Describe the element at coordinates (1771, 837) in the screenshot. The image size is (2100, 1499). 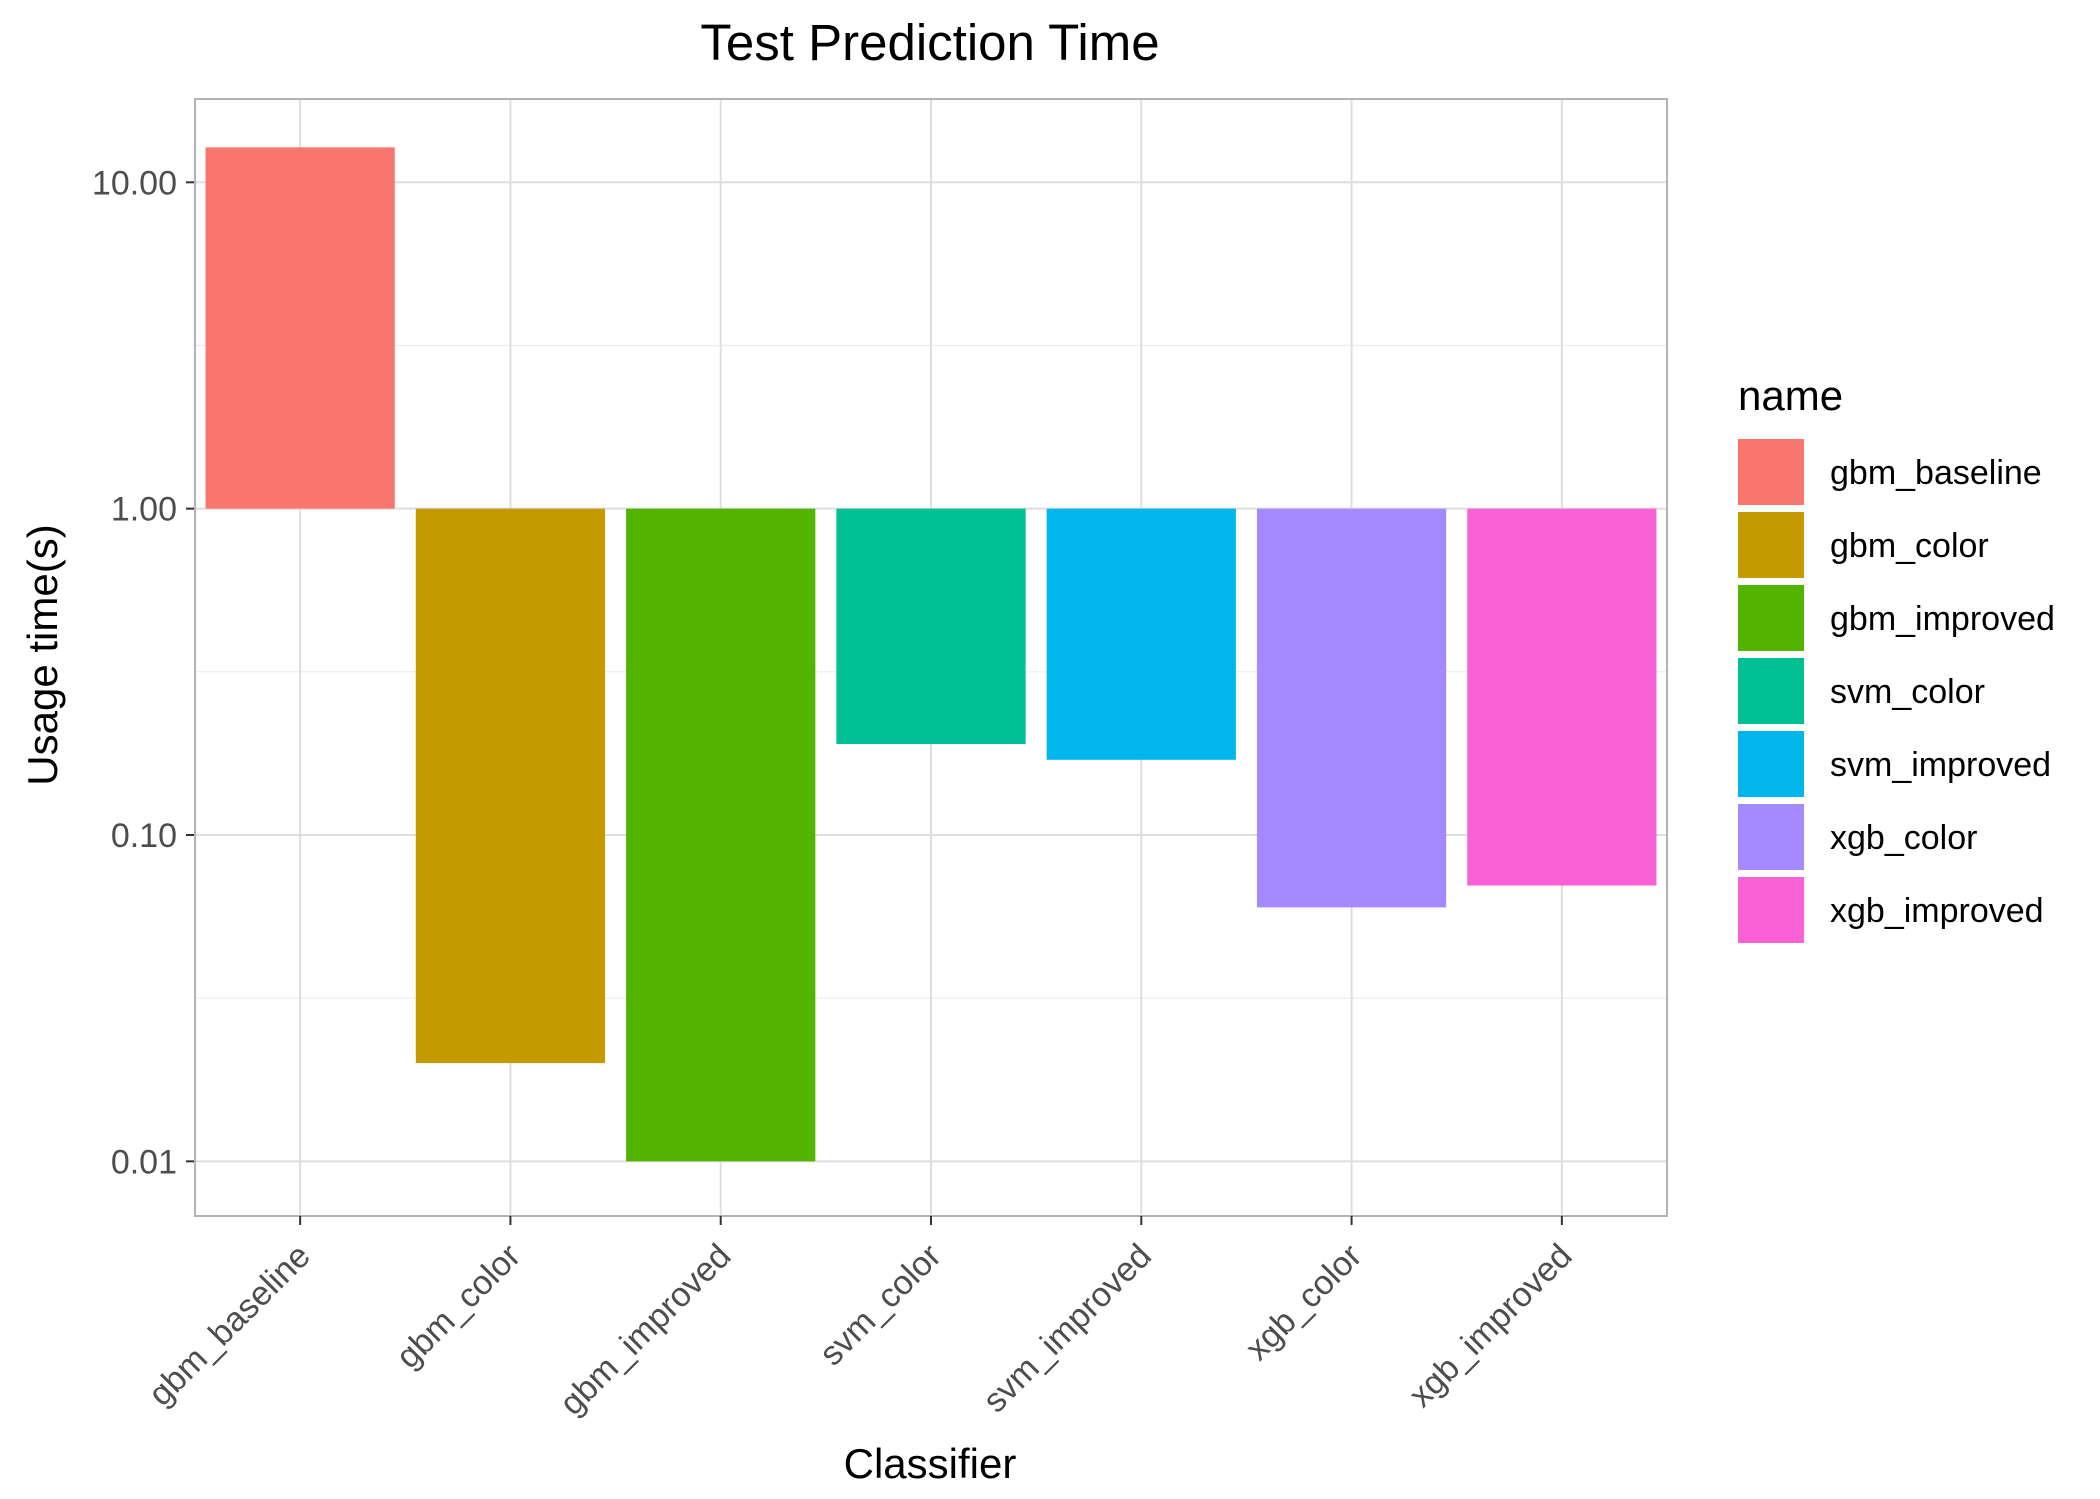
I see `legend-key-xgb_color` at that location.